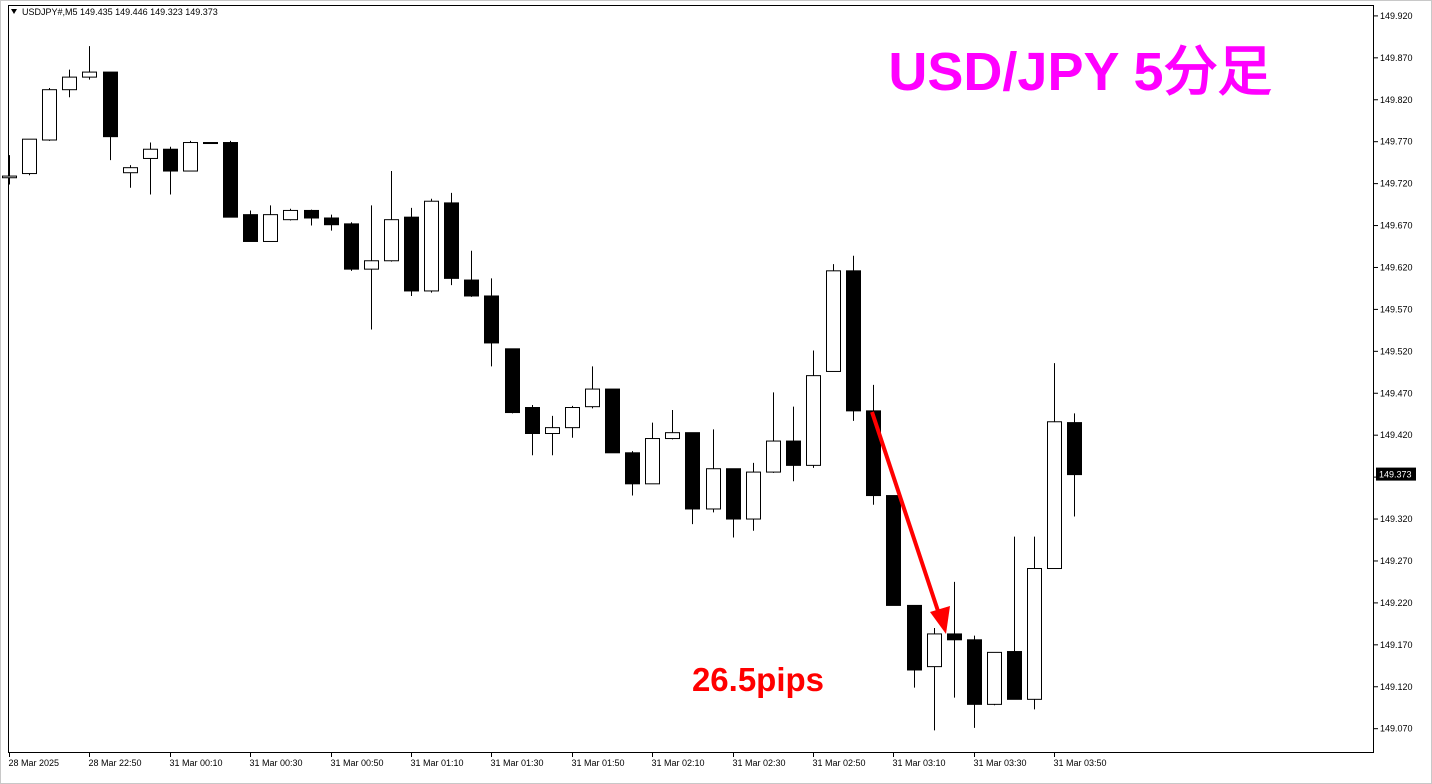 The width and height of the screenshot is (1432, 784). I want to click on menu-triangle, so click(14, 11).